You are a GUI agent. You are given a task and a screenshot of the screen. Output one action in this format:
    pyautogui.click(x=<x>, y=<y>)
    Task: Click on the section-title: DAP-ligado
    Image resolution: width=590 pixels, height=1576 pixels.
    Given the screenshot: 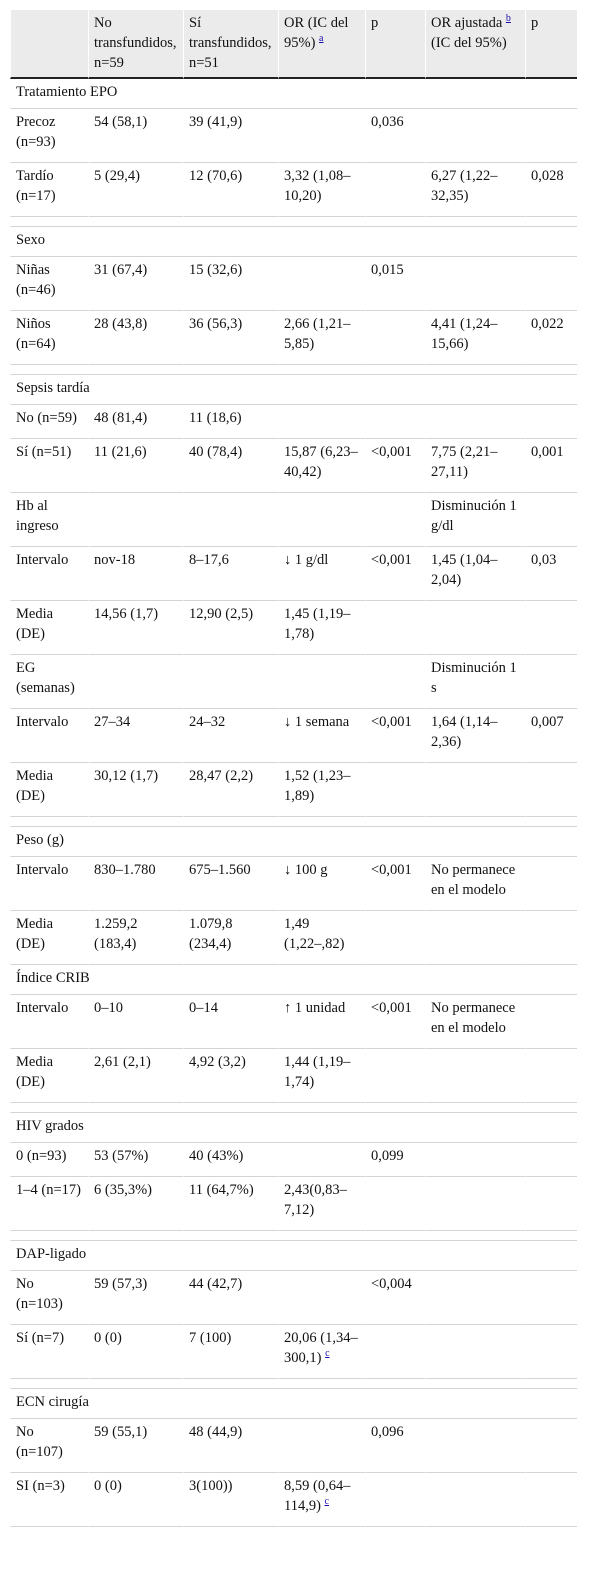 What is the action you would take?
    pyautogui.click(x=293, y=1256)
    